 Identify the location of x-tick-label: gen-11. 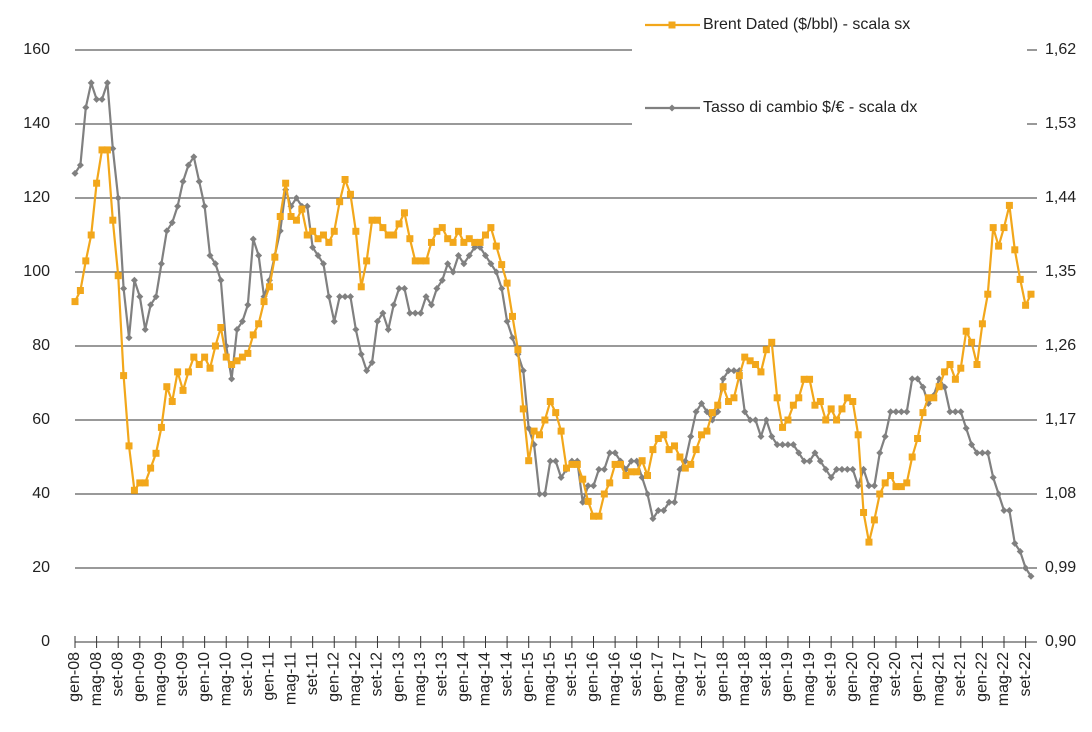
(269, 676).